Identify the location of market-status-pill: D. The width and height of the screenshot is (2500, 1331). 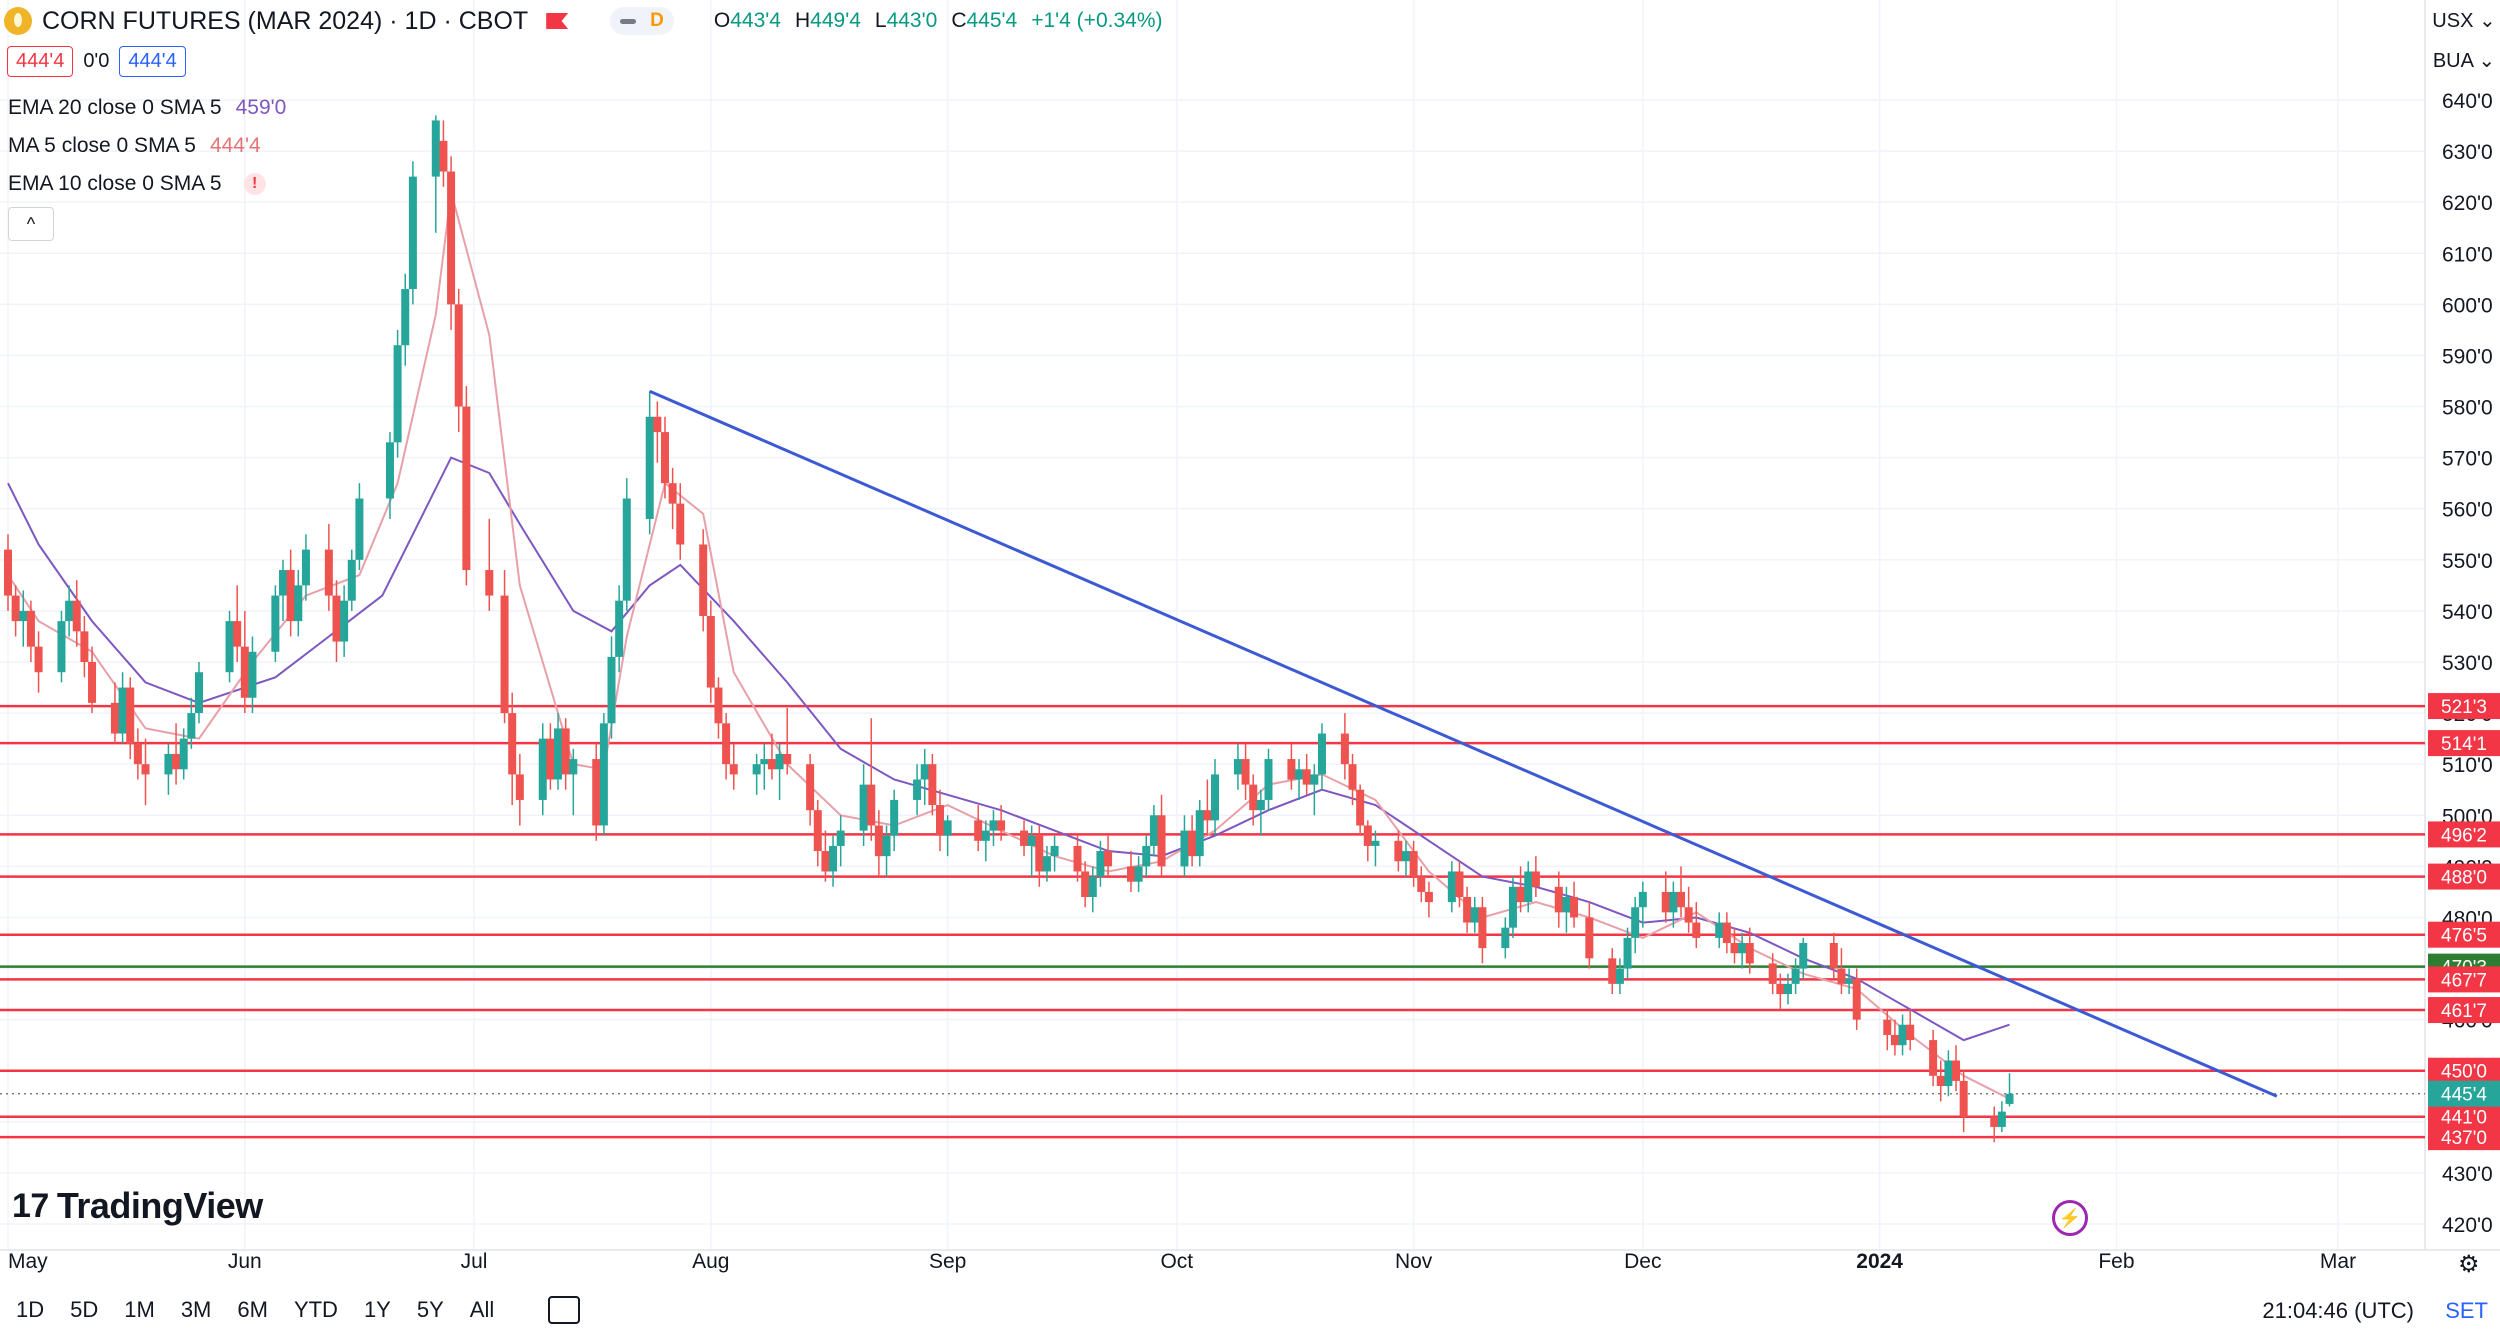
(642, 21).